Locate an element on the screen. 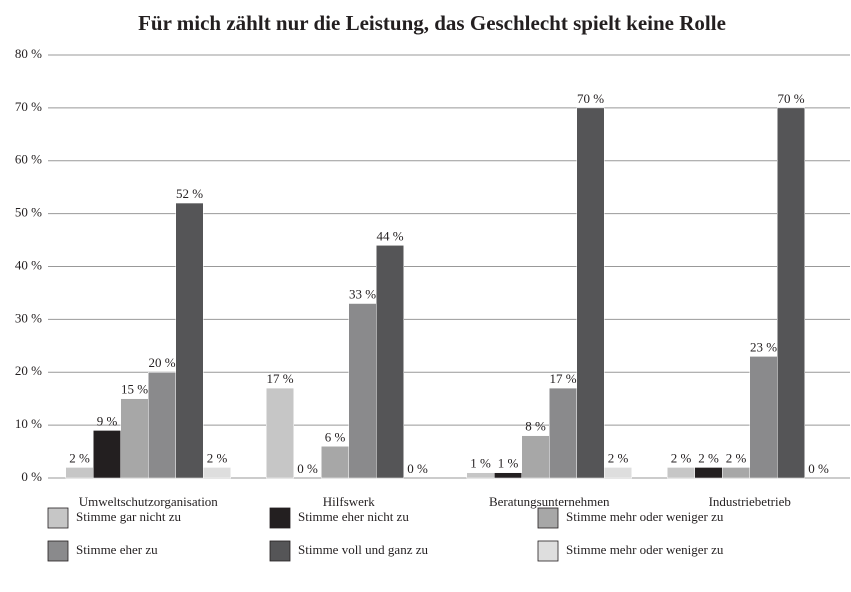 The image size is (851, 592). y-tick-label: 0 % is located at coordinates (31, 476).